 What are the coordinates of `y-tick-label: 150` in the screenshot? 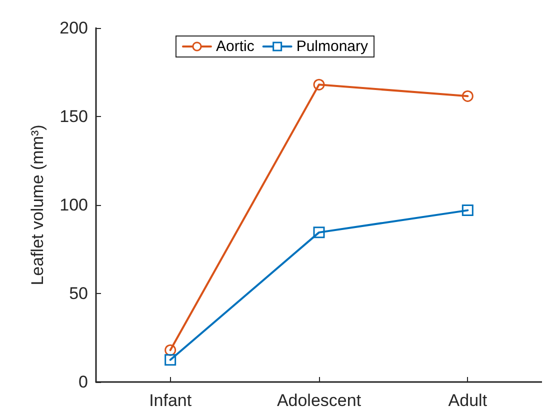 It's located at (74, 116).